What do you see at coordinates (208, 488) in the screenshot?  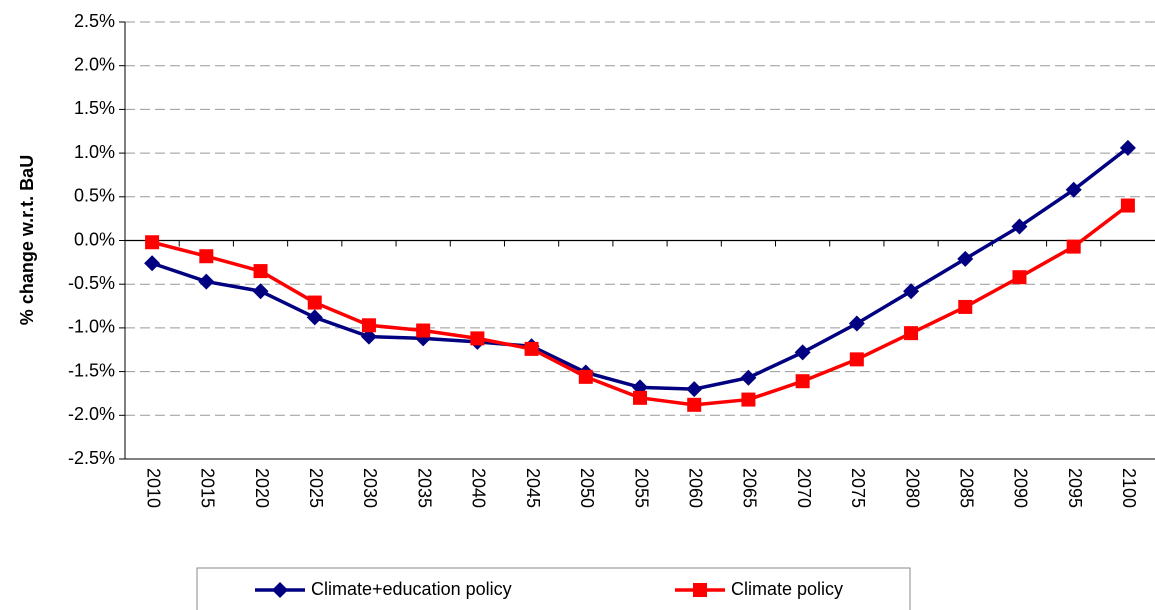 I see `x-tick-label: 2015` at bounding box center [208, 488].